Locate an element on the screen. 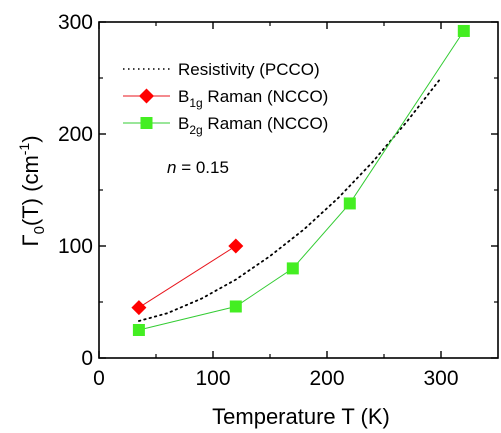 This screenshot has width=501, height=433. b1g-line is located at coordinates (187, 277).